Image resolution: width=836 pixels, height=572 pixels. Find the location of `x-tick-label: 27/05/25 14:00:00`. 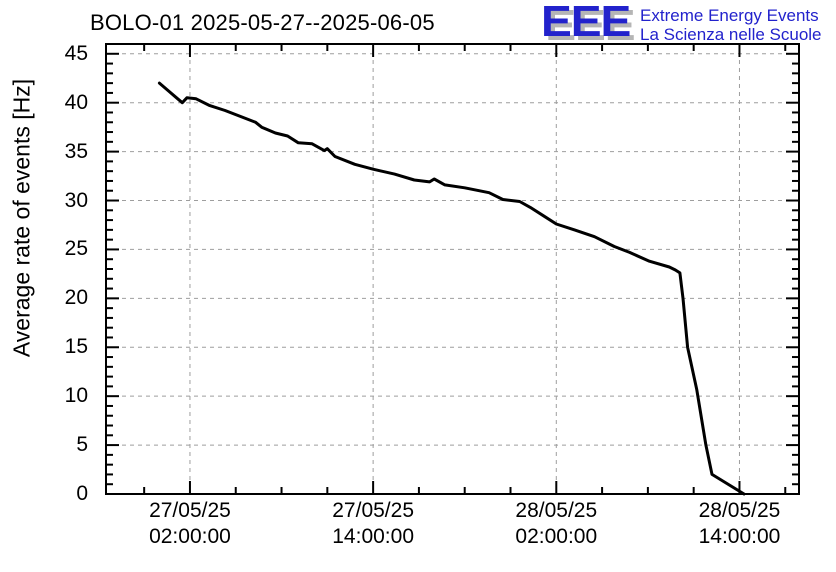

x-tick-label: 27/05/25 14:00:00 is located at coordinates (373, 524).